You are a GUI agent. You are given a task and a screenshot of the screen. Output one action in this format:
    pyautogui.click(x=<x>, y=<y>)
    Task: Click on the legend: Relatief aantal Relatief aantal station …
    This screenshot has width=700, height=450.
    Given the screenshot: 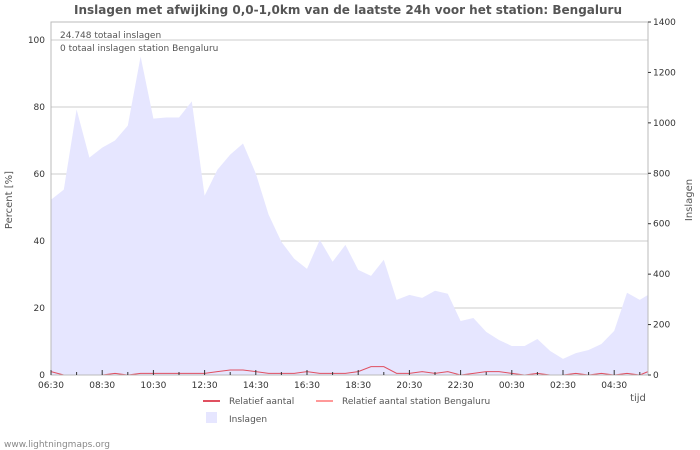 What is the action you would take?
    pyautogui.click(x=346, y=411)
    